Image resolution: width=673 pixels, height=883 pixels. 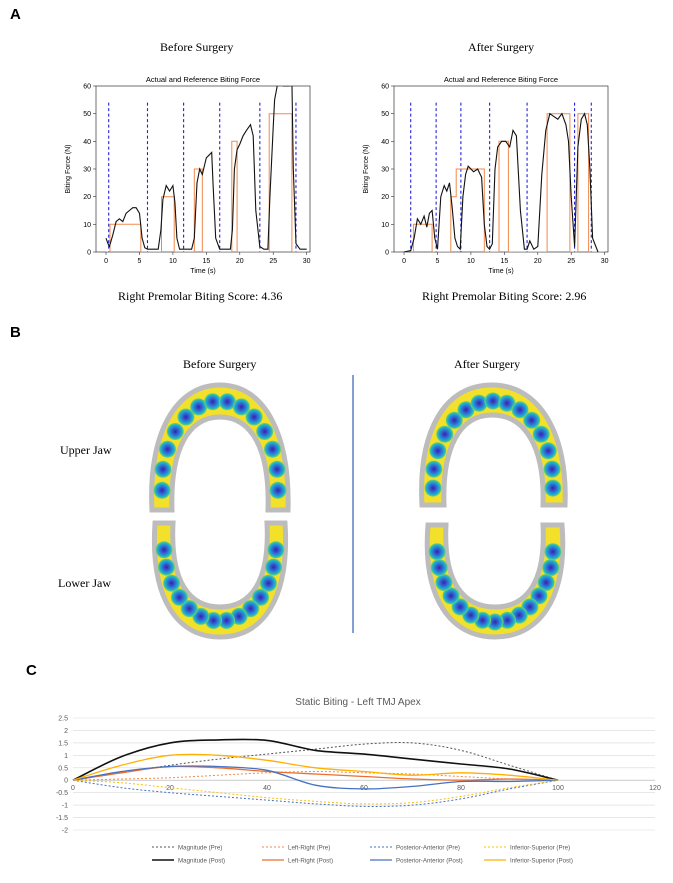 I want to click on y-tick-label: 1, so click(x=66, y=756).